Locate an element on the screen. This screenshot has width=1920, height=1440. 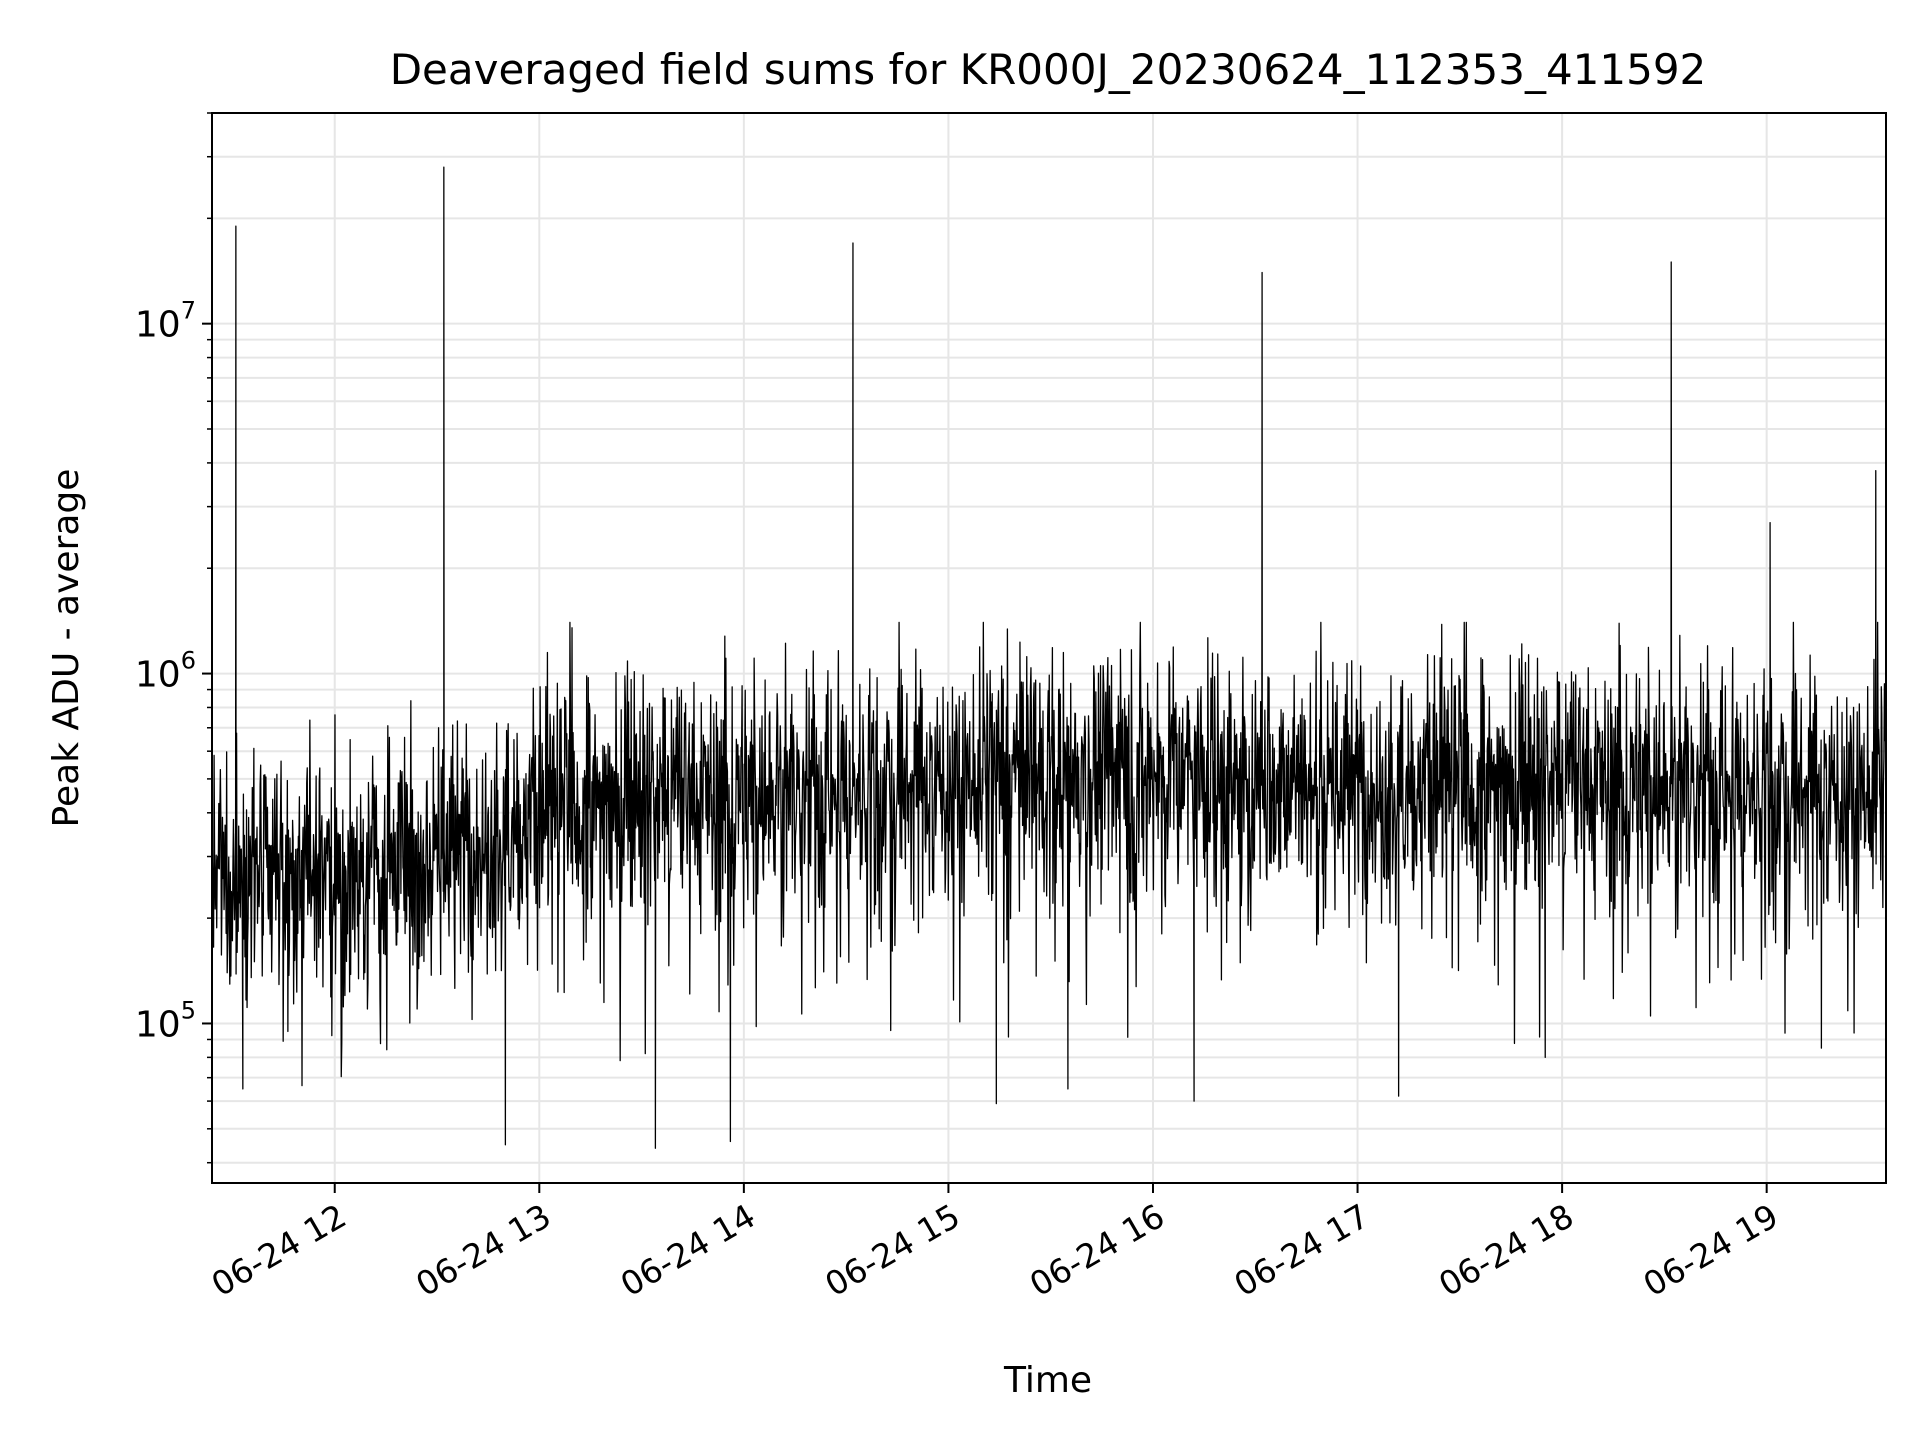
x-axis-label: Time is located at coordinates (1047, 1380).